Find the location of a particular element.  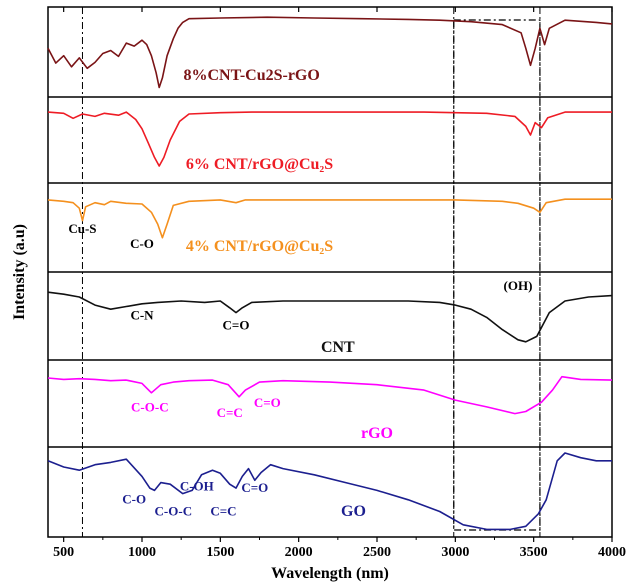

y-axis-title: Intensity (a.u) is located at coordinates (19, 272).